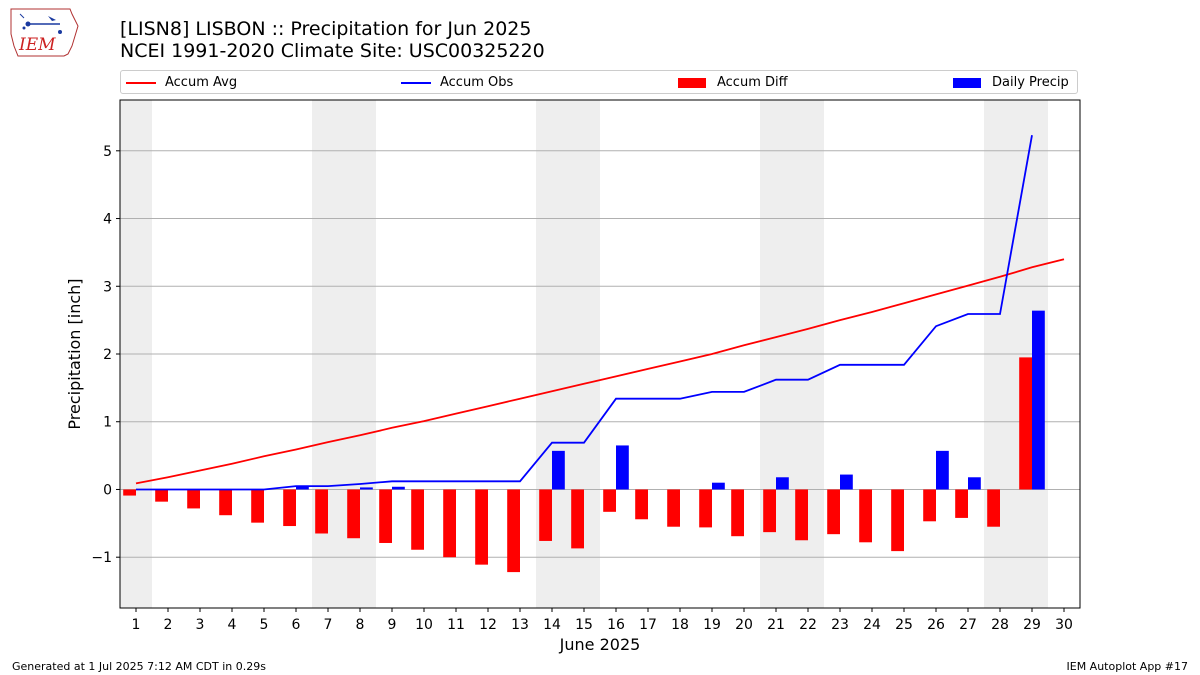  Describe the element at coordinates (776, 625) in the screenshot. I see `x-tick-label: 21` at that location.